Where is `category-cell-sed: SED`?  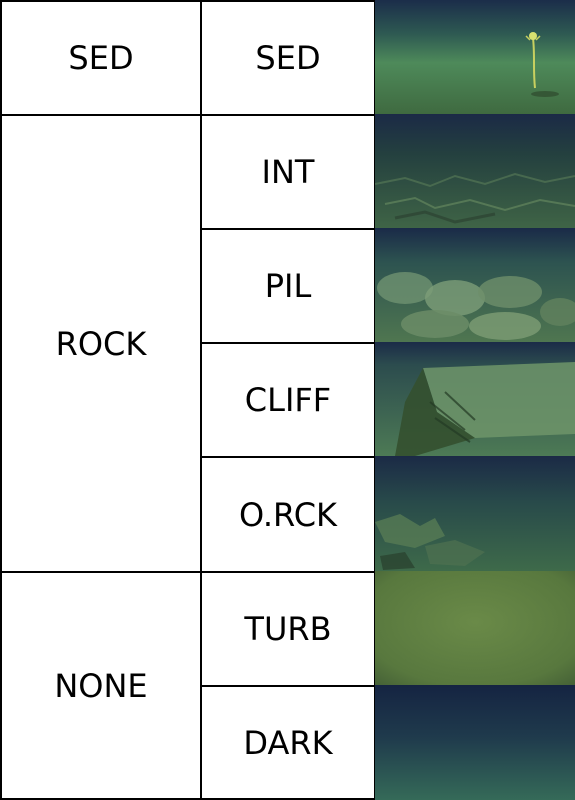 category-cell-sed: SED is located at coordinates (101, 58).